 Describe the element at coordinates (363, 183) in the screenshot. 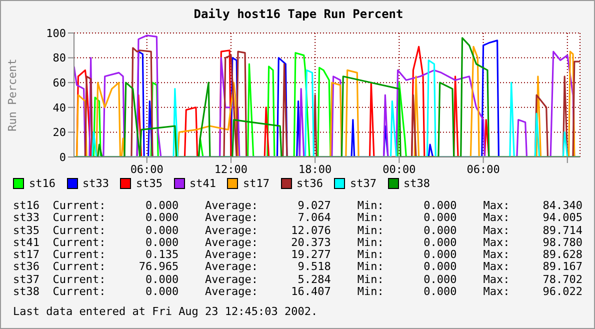

I see `legend-label: st37` at that location.